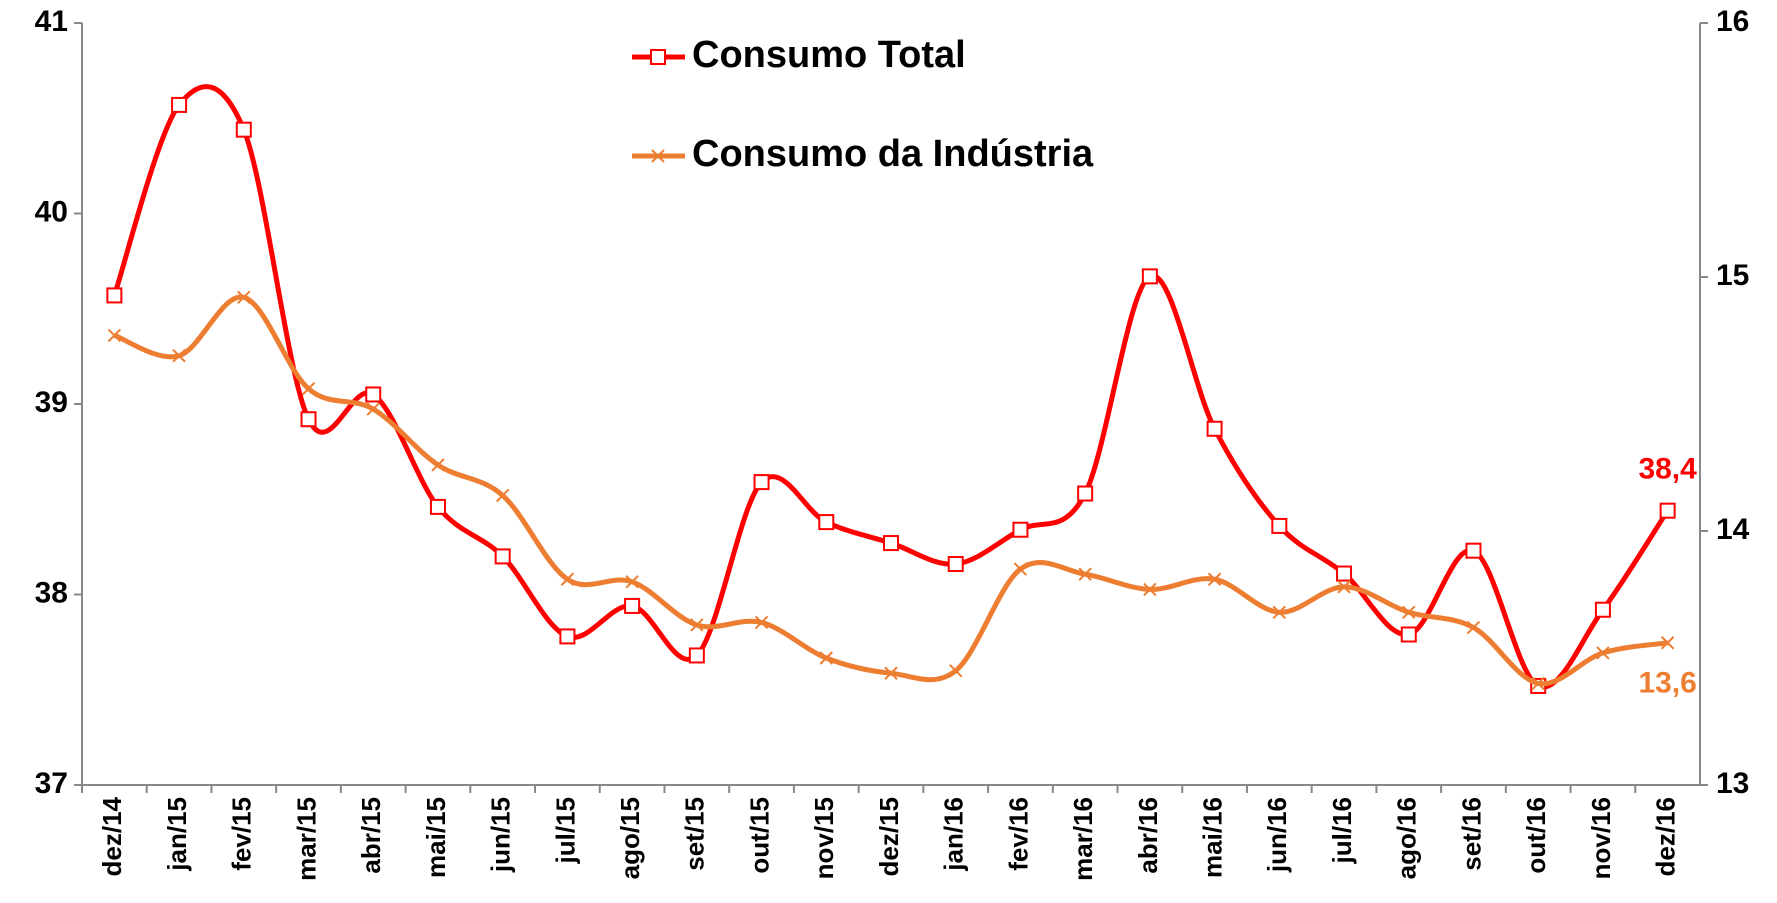 The width and height of the screenshot is (1777, 903). I want to click on x-tick-label: mar/15, so click(306, 839).